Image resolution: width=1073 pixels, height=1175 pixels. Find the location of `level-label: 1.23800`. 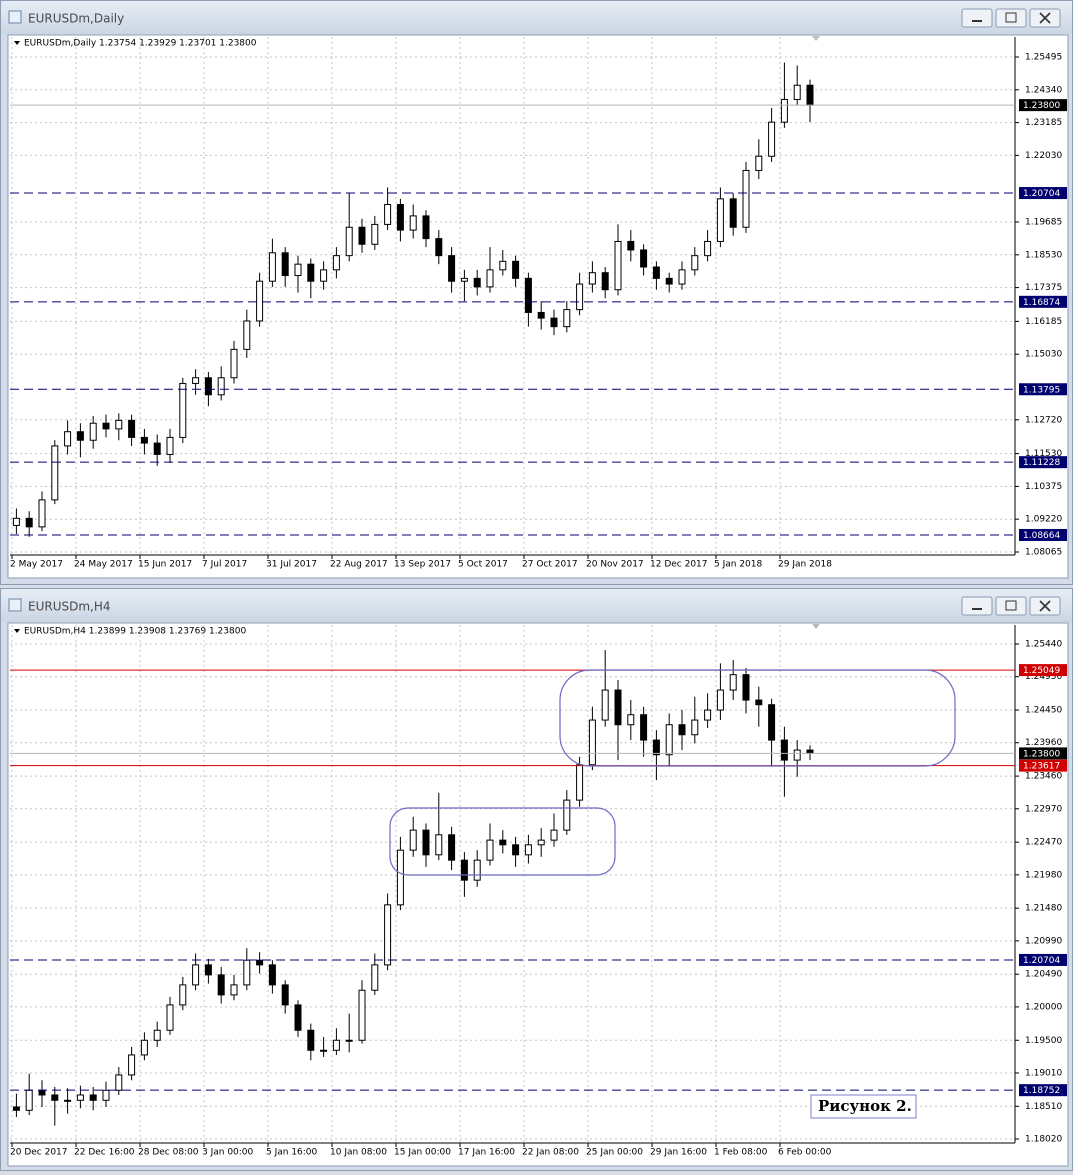

level-label: 1.23800 is located at coordinates (1041, 106).